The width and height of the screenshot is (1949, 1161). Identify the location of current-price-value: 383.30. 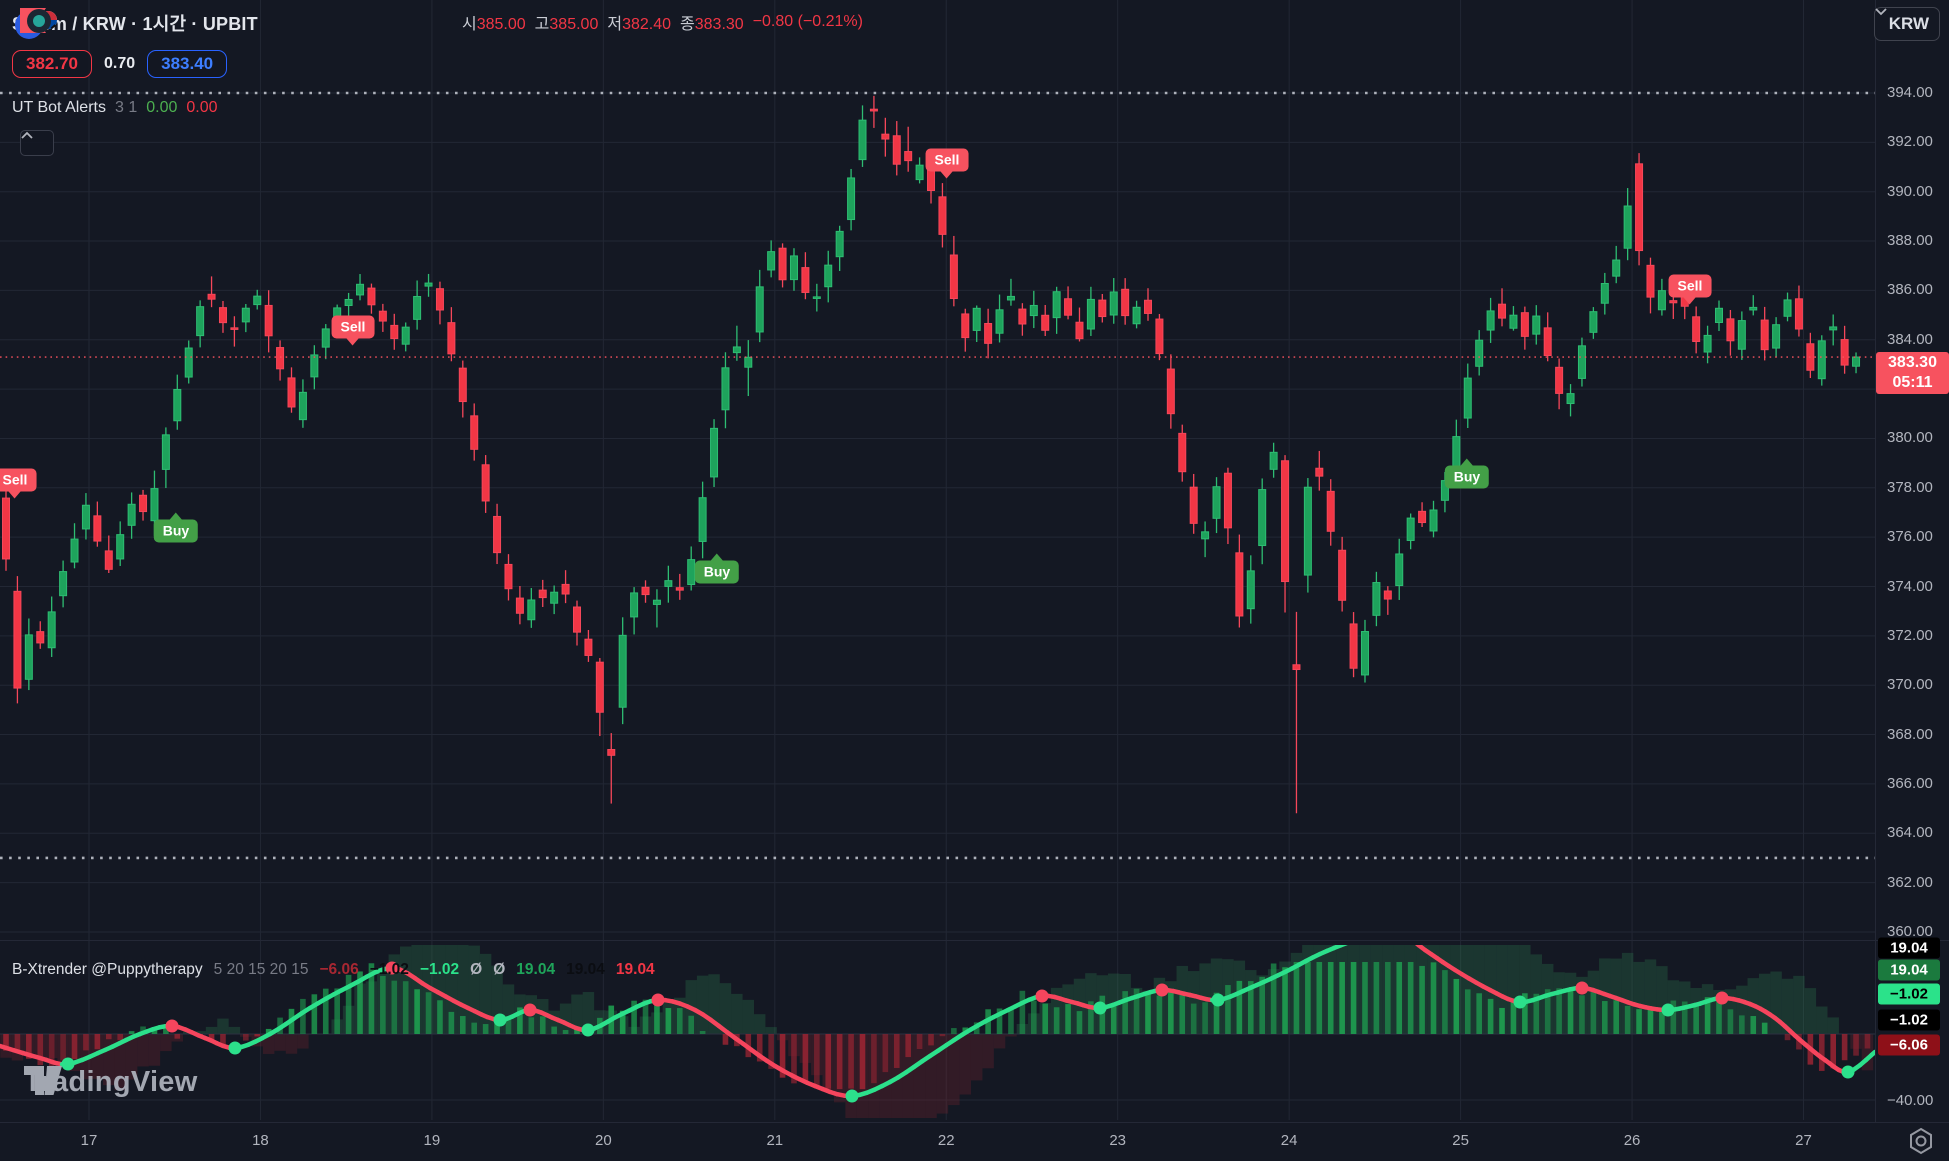
(1912, 362).